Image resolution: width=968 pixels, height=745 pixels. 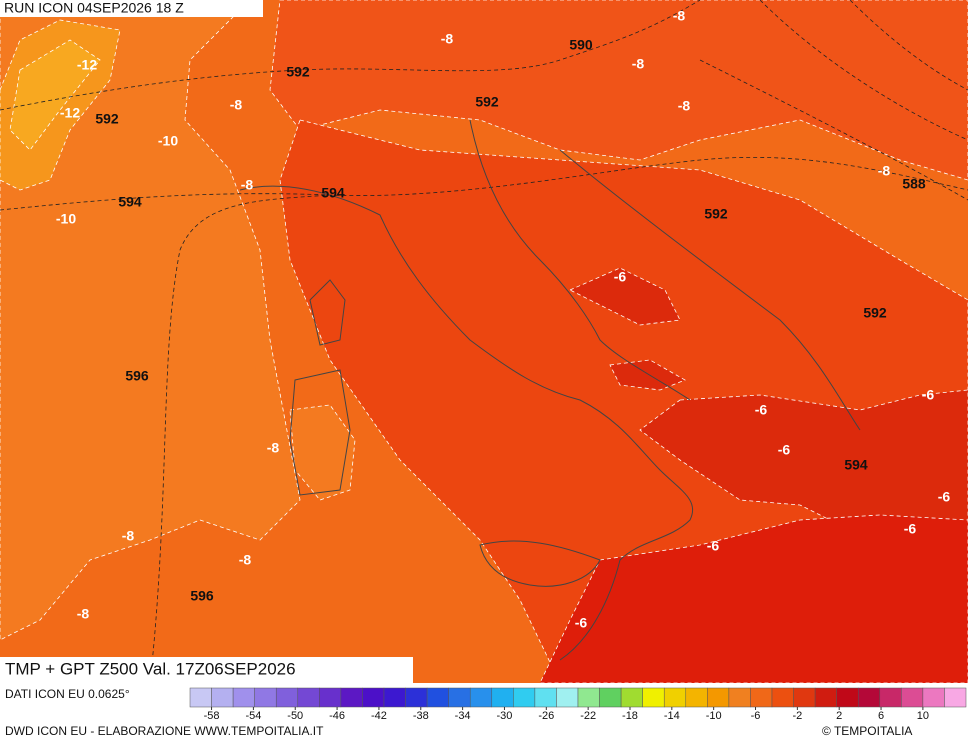 What do you see at coordinates (753, 599) in the screenshot?
I see `field-warm-south` at bounding box center [753, 599].